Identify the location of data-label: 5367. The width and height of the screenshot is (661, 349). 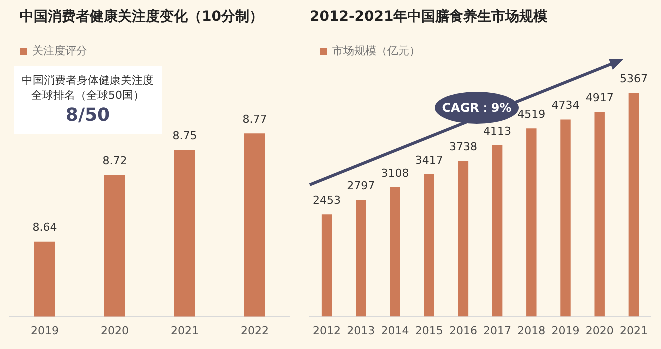
(634, 79).